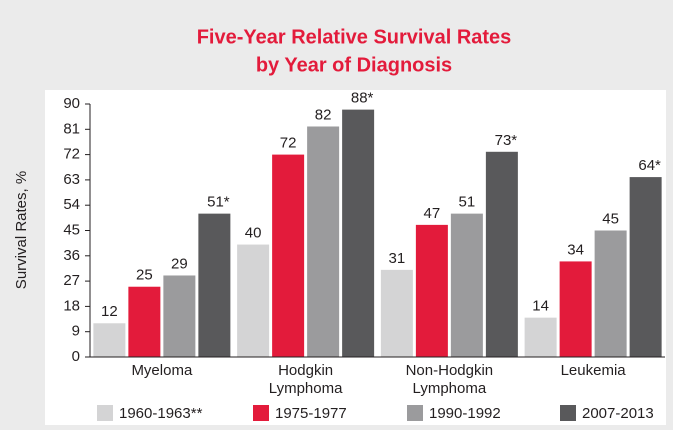  Describe the element at coordinates (71, 128) in the screenshot. I see `y-tick-label: 81` at that location.